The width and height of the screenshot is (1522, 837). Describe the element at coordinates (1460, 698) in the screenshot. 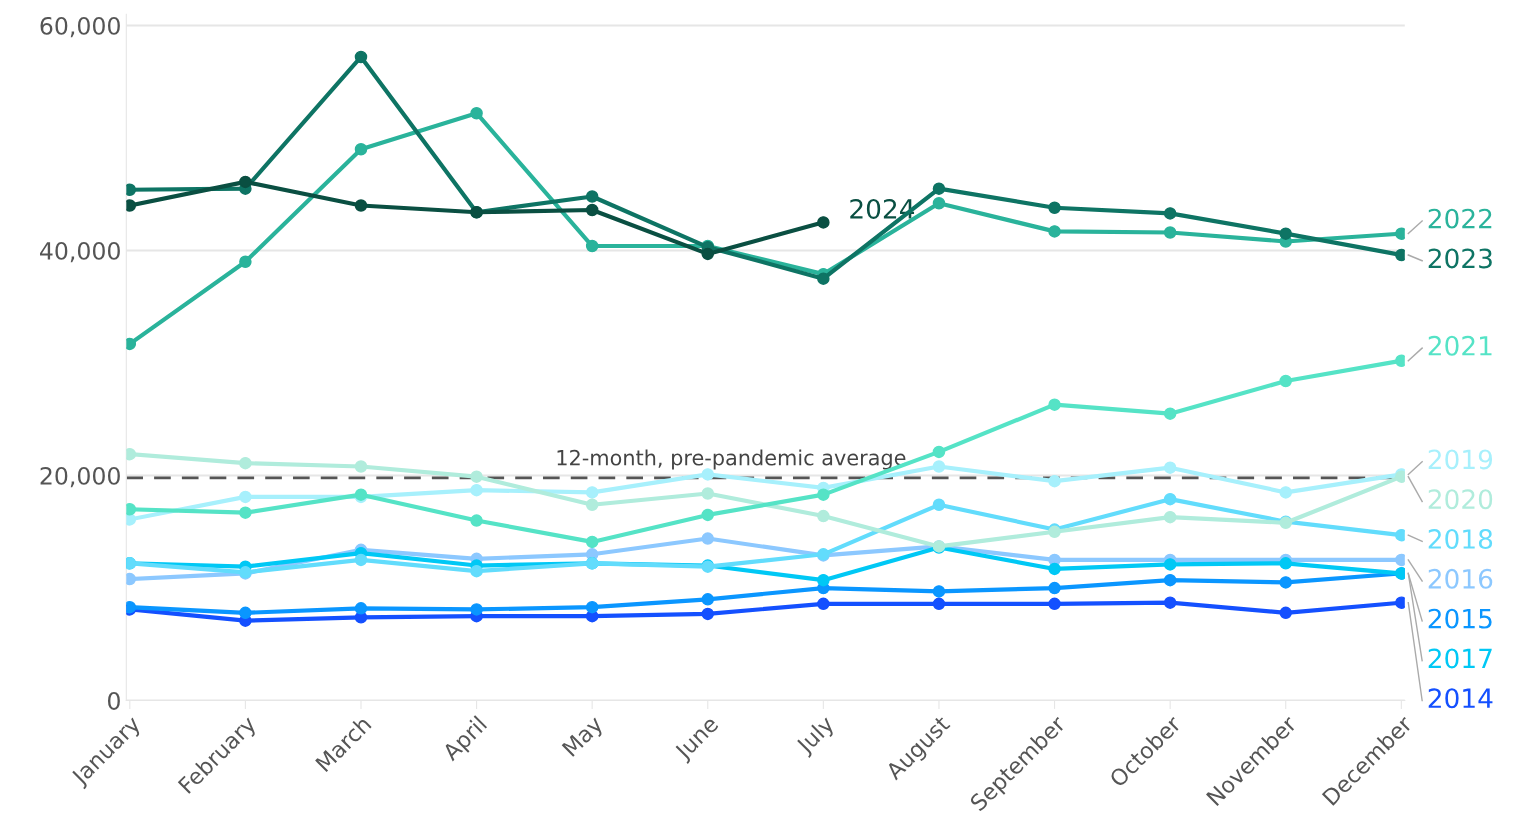

I see `text: 2014` at that location.